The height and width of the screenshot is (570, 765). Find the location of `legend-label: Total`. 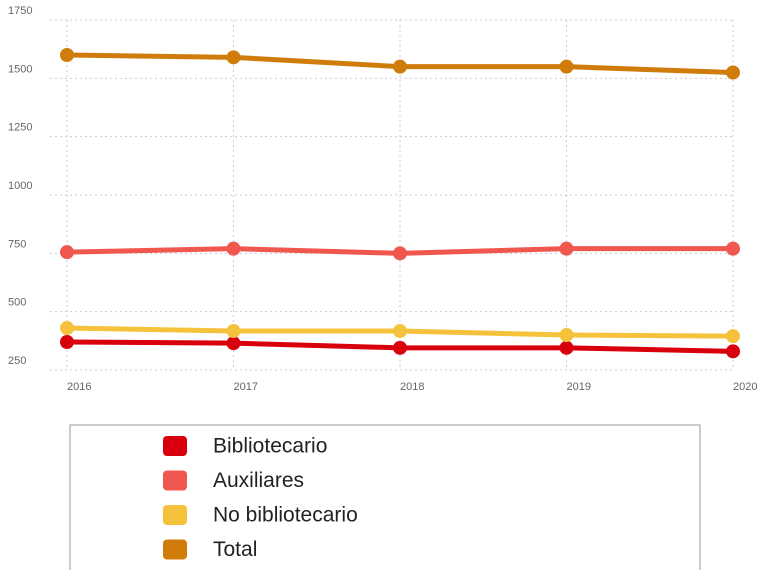

legend-label: Total is located at coordinates (235, 549).